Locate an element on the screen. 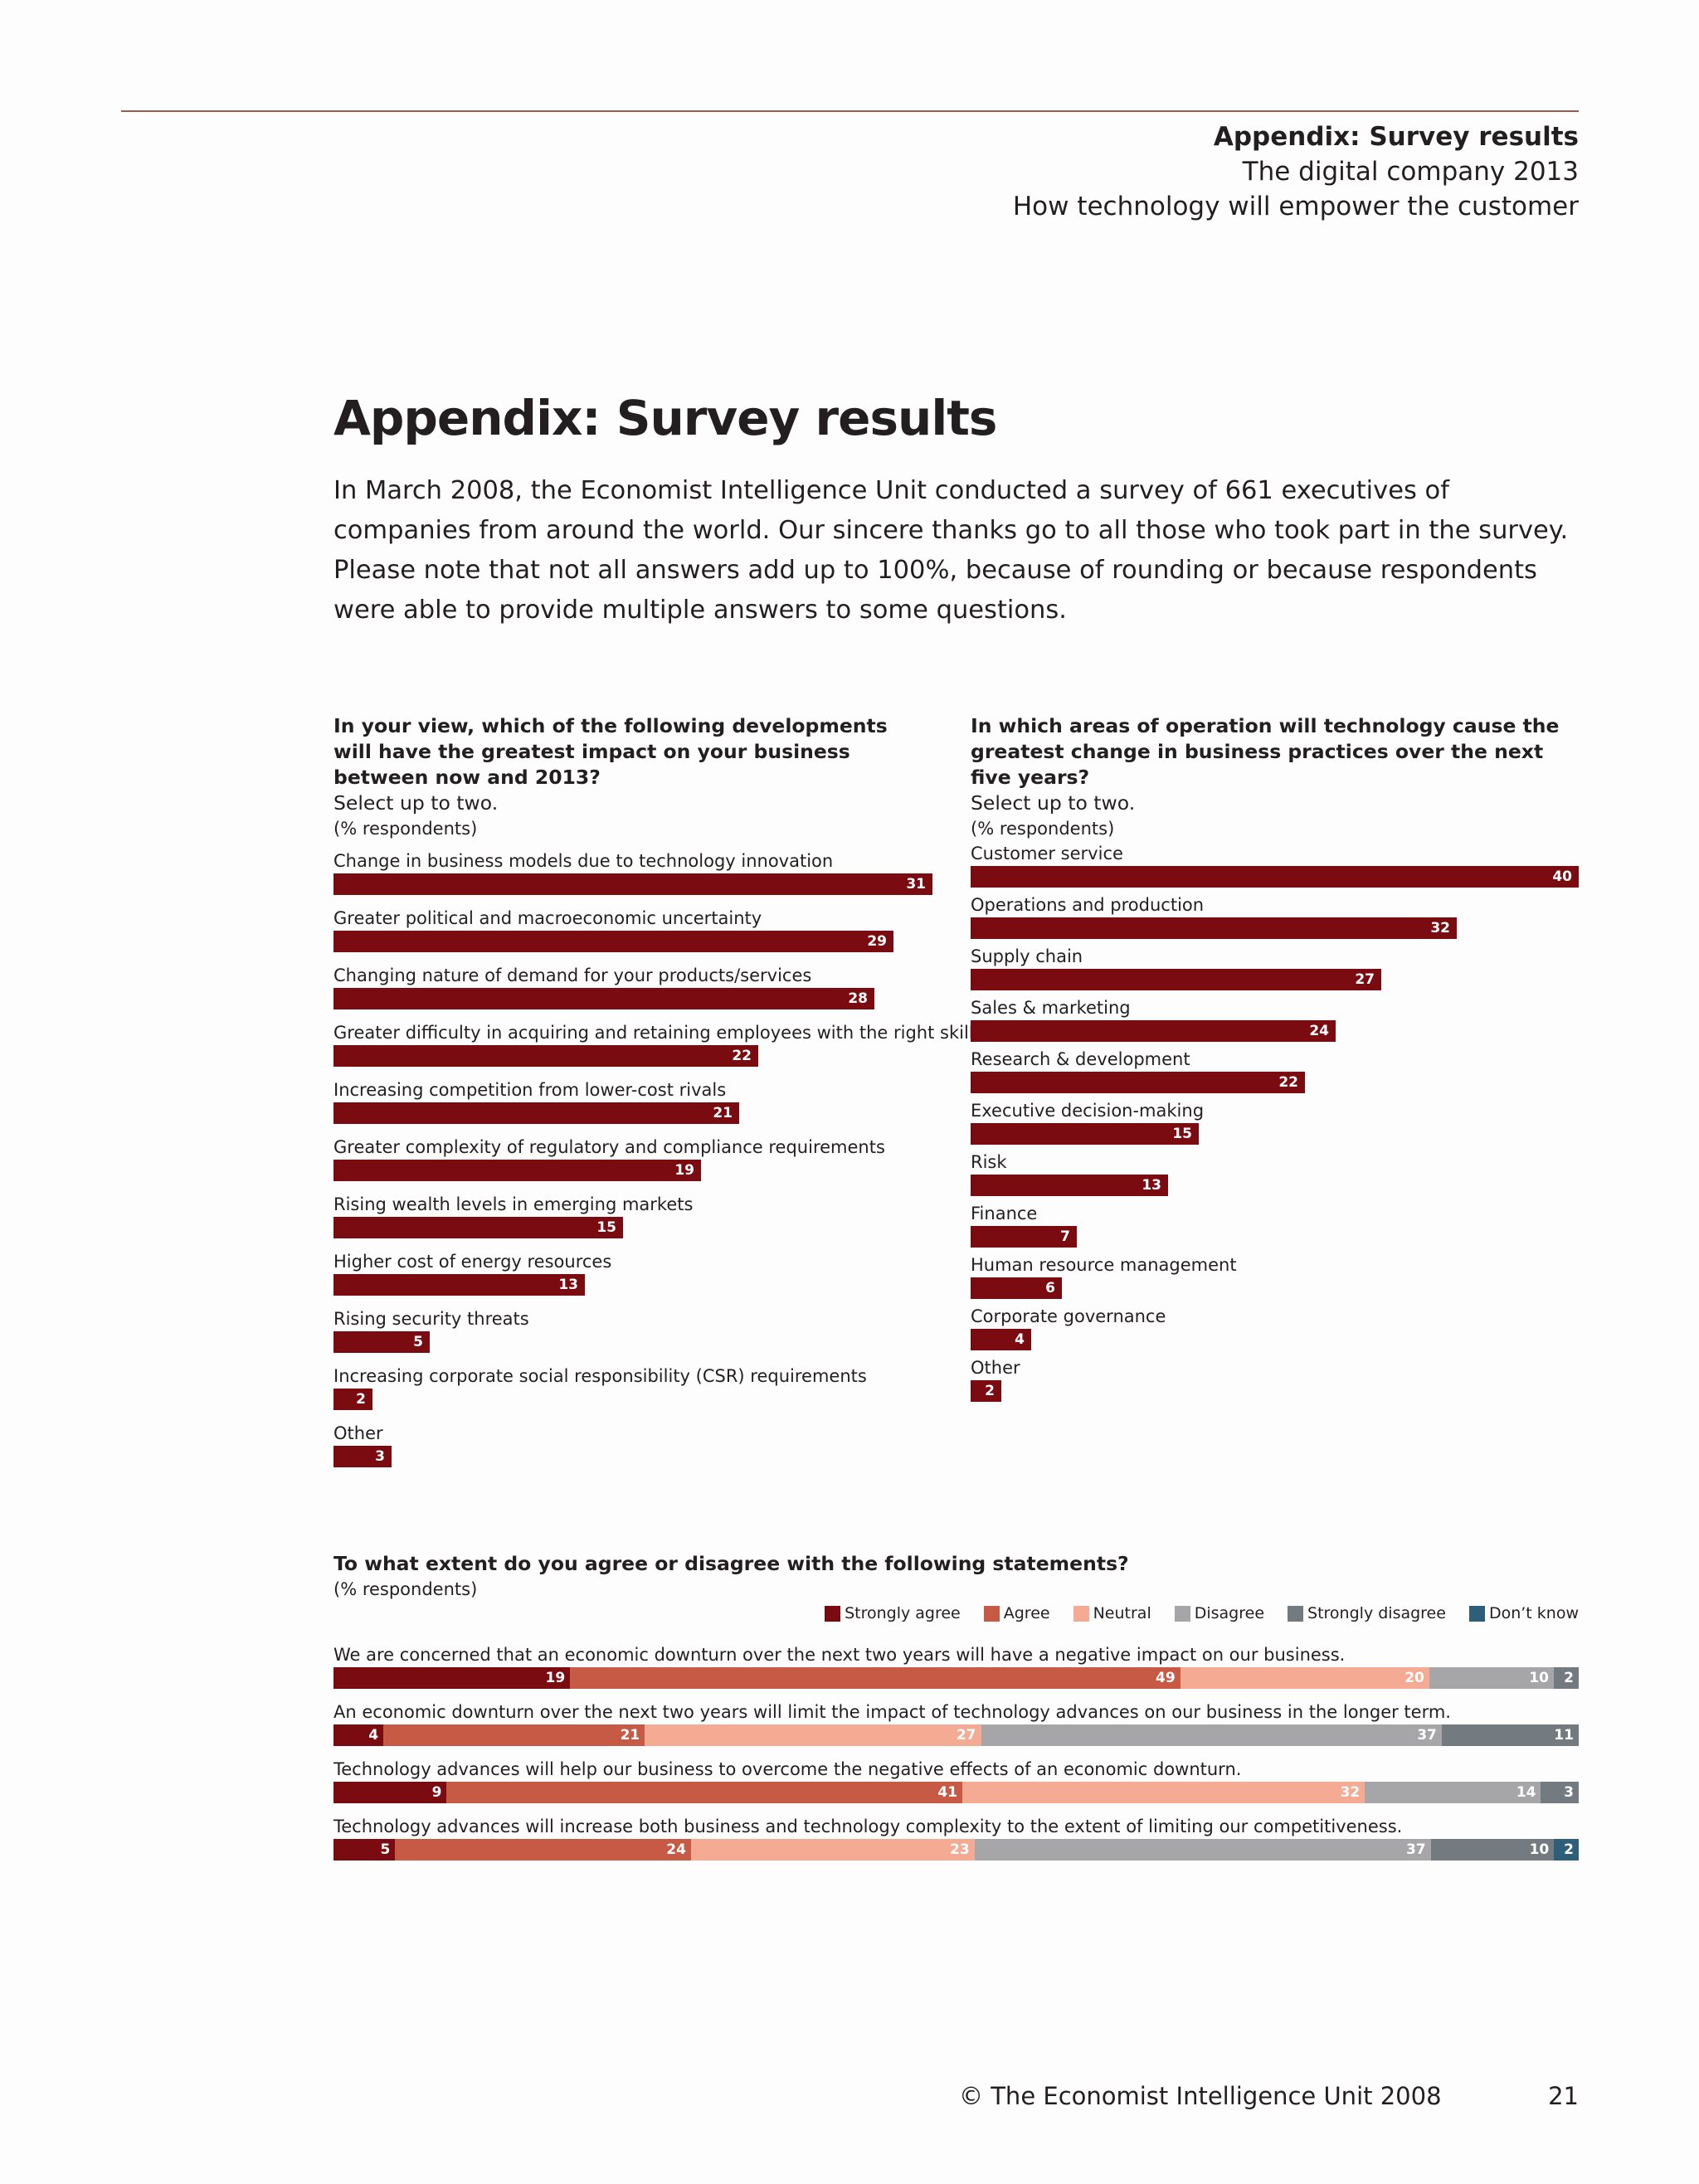 This screenshot has height=2184, width=1699. bar-row: Executive decision-making 15 is located at coordinates (1275, 1123).